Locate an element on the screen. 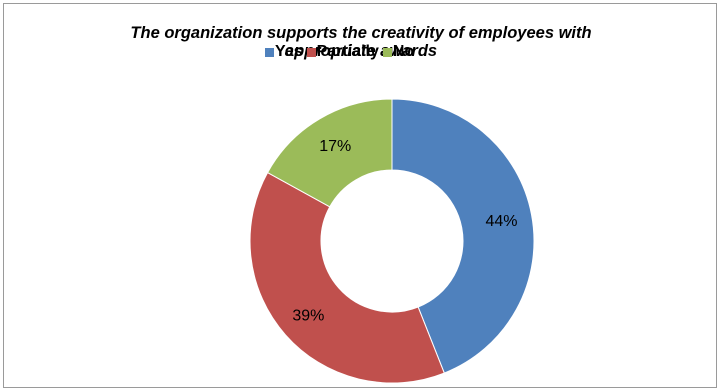 This screenshot has height=390, width=722. data-label-partially: 39% is located at coordinates (308, 316).